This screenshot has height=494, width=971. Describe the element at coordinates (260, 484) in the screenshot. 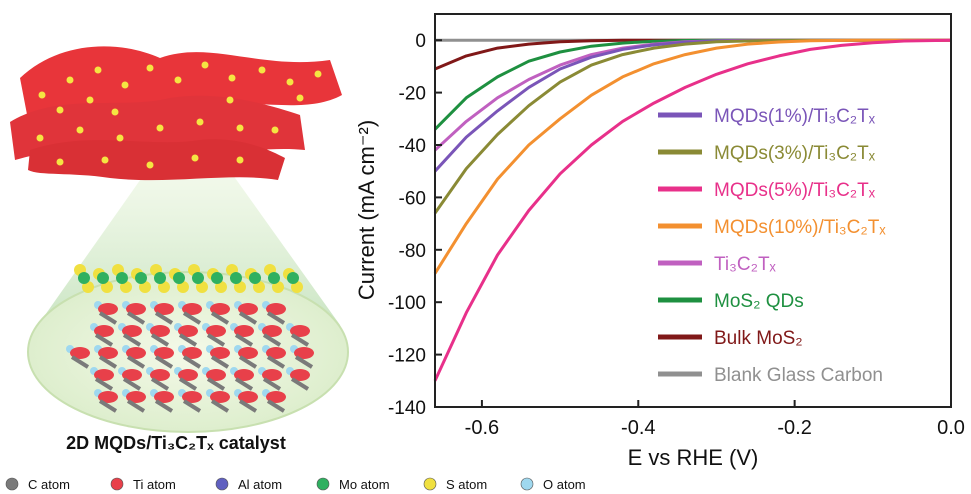

I see `atom-label: Al atom` at that location.